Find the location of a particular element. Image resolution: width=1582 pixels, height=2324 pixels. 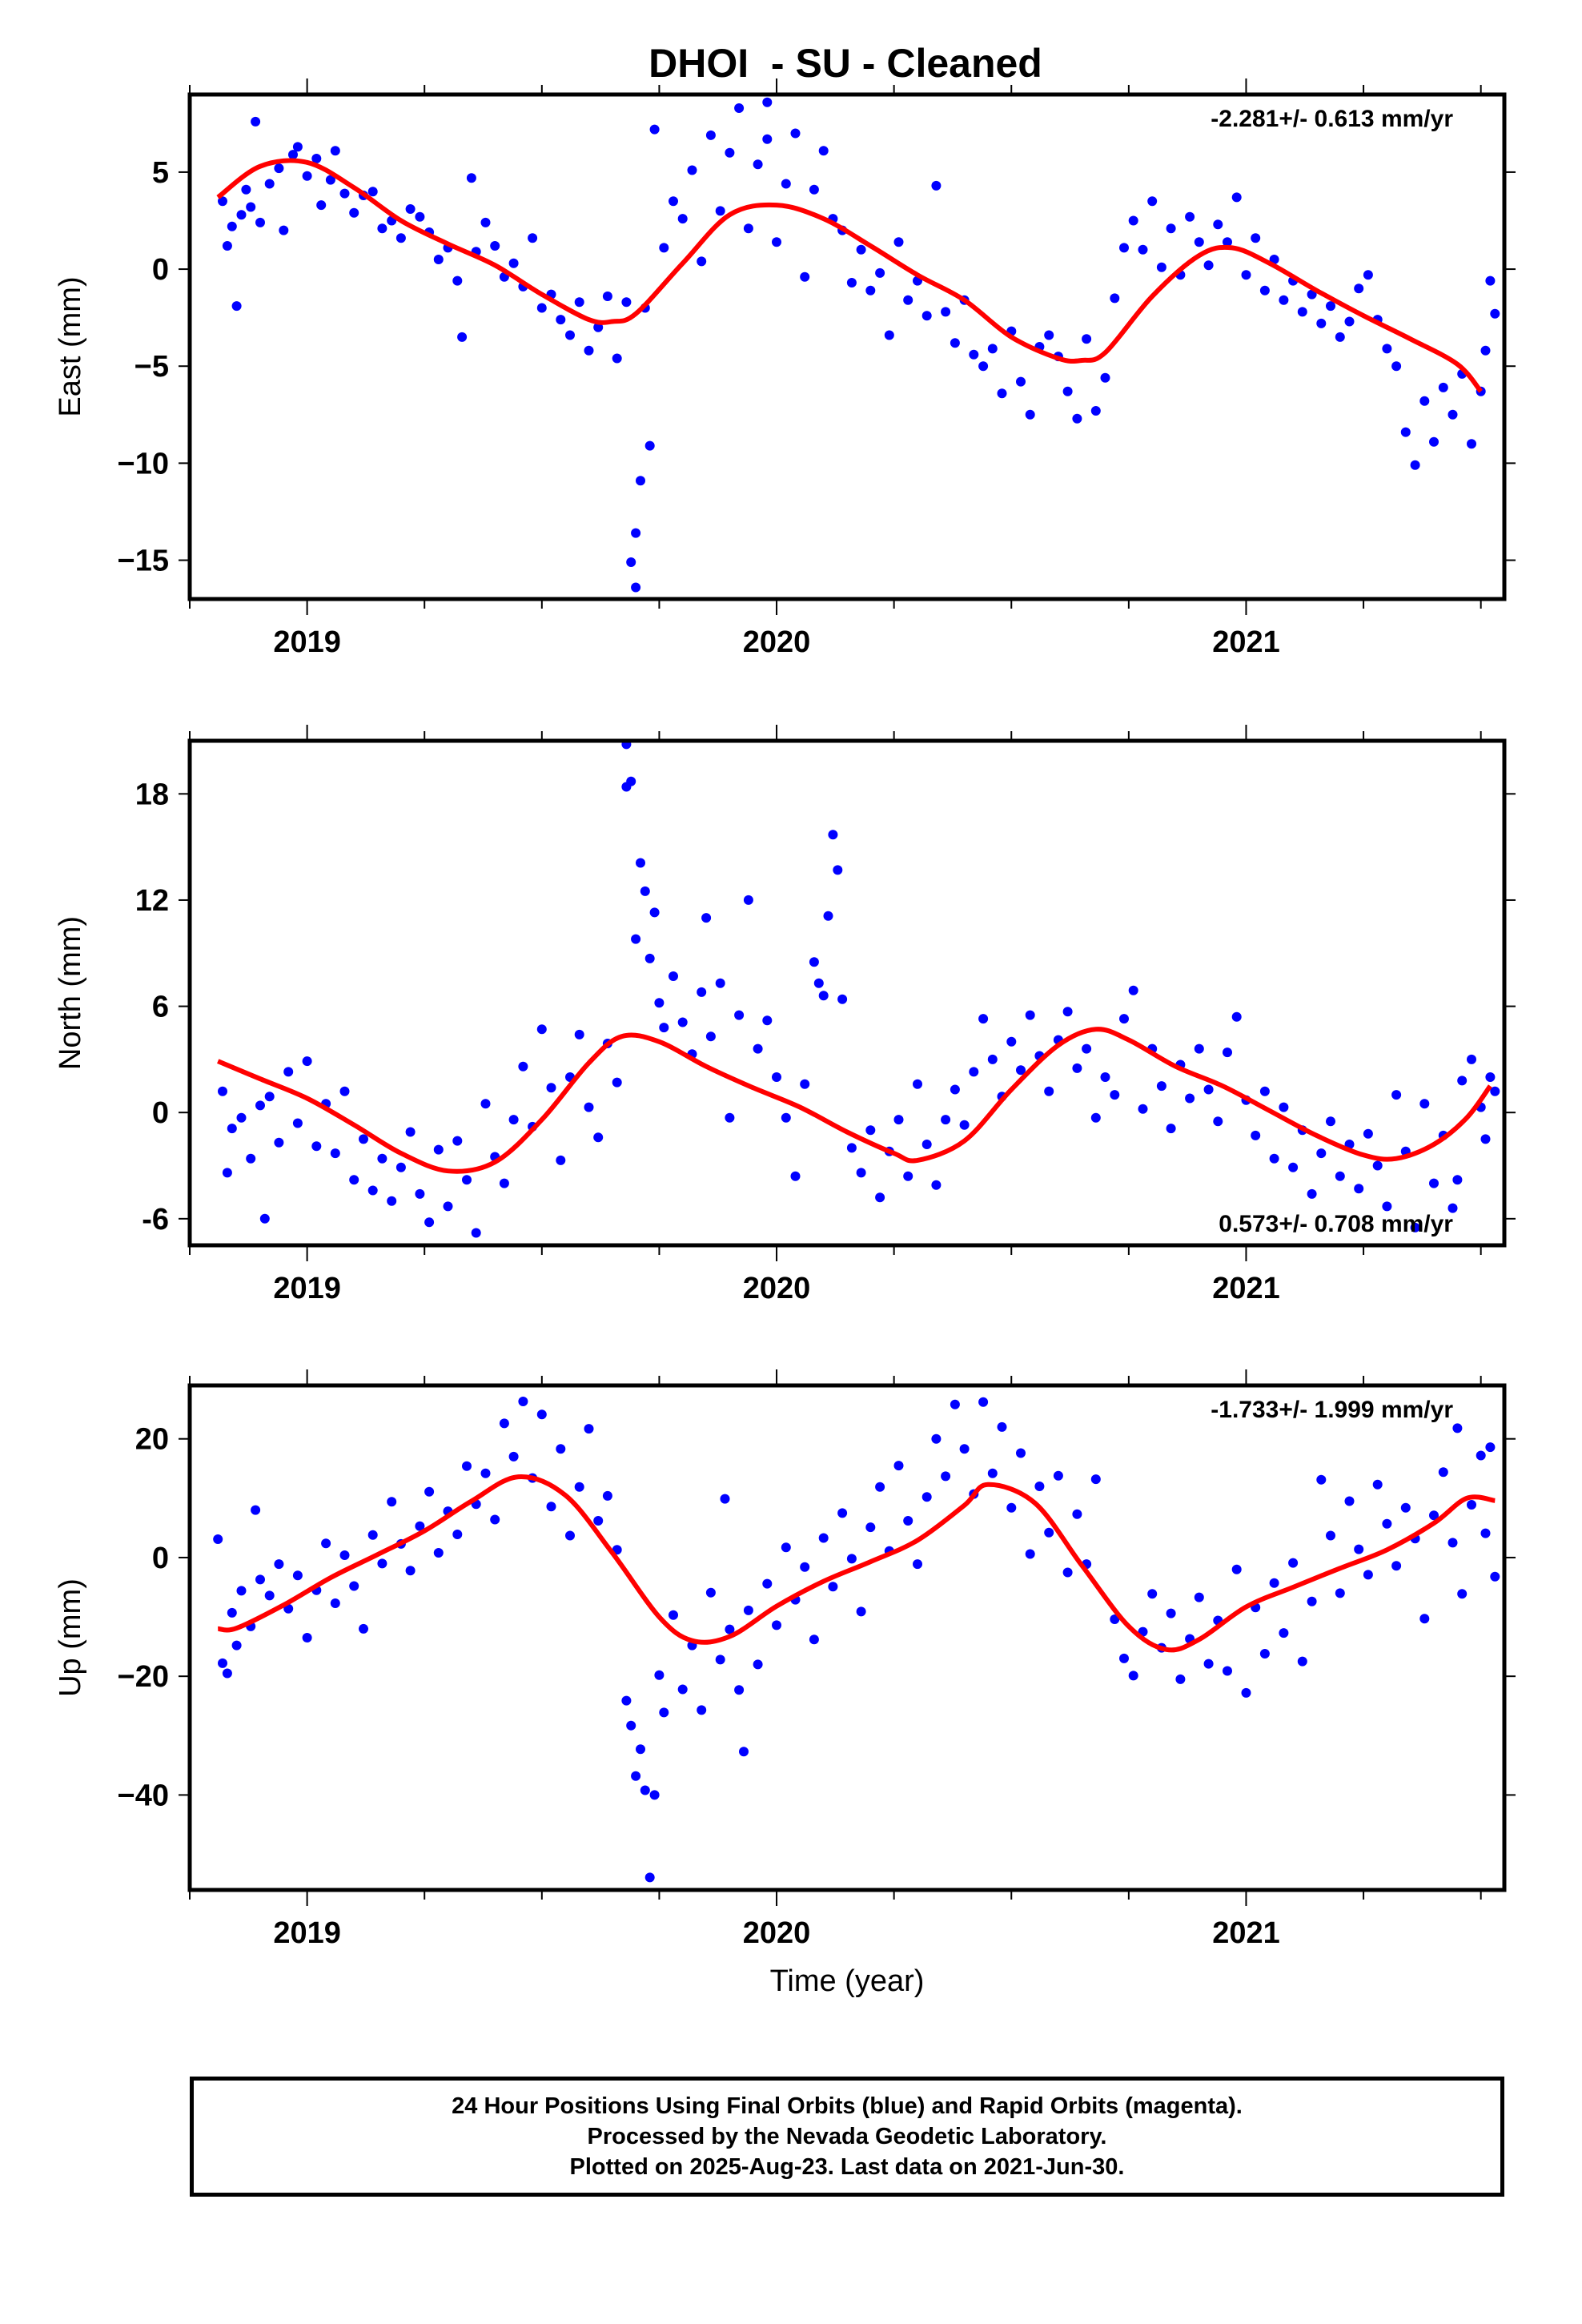

north-fit-line is located at coordinates (854, 1100).